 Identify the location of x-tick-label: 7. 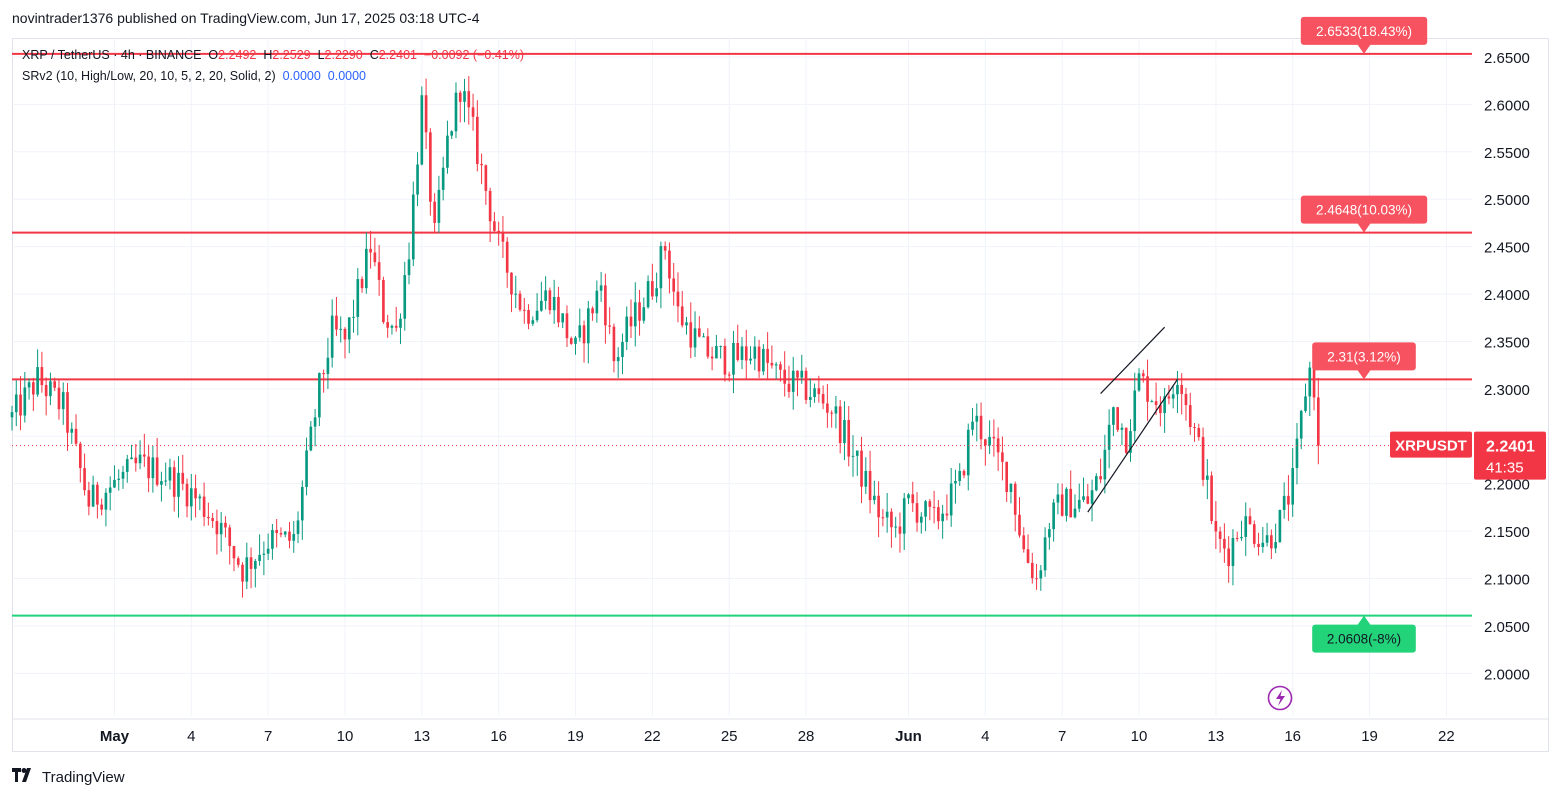
(1062, 736).